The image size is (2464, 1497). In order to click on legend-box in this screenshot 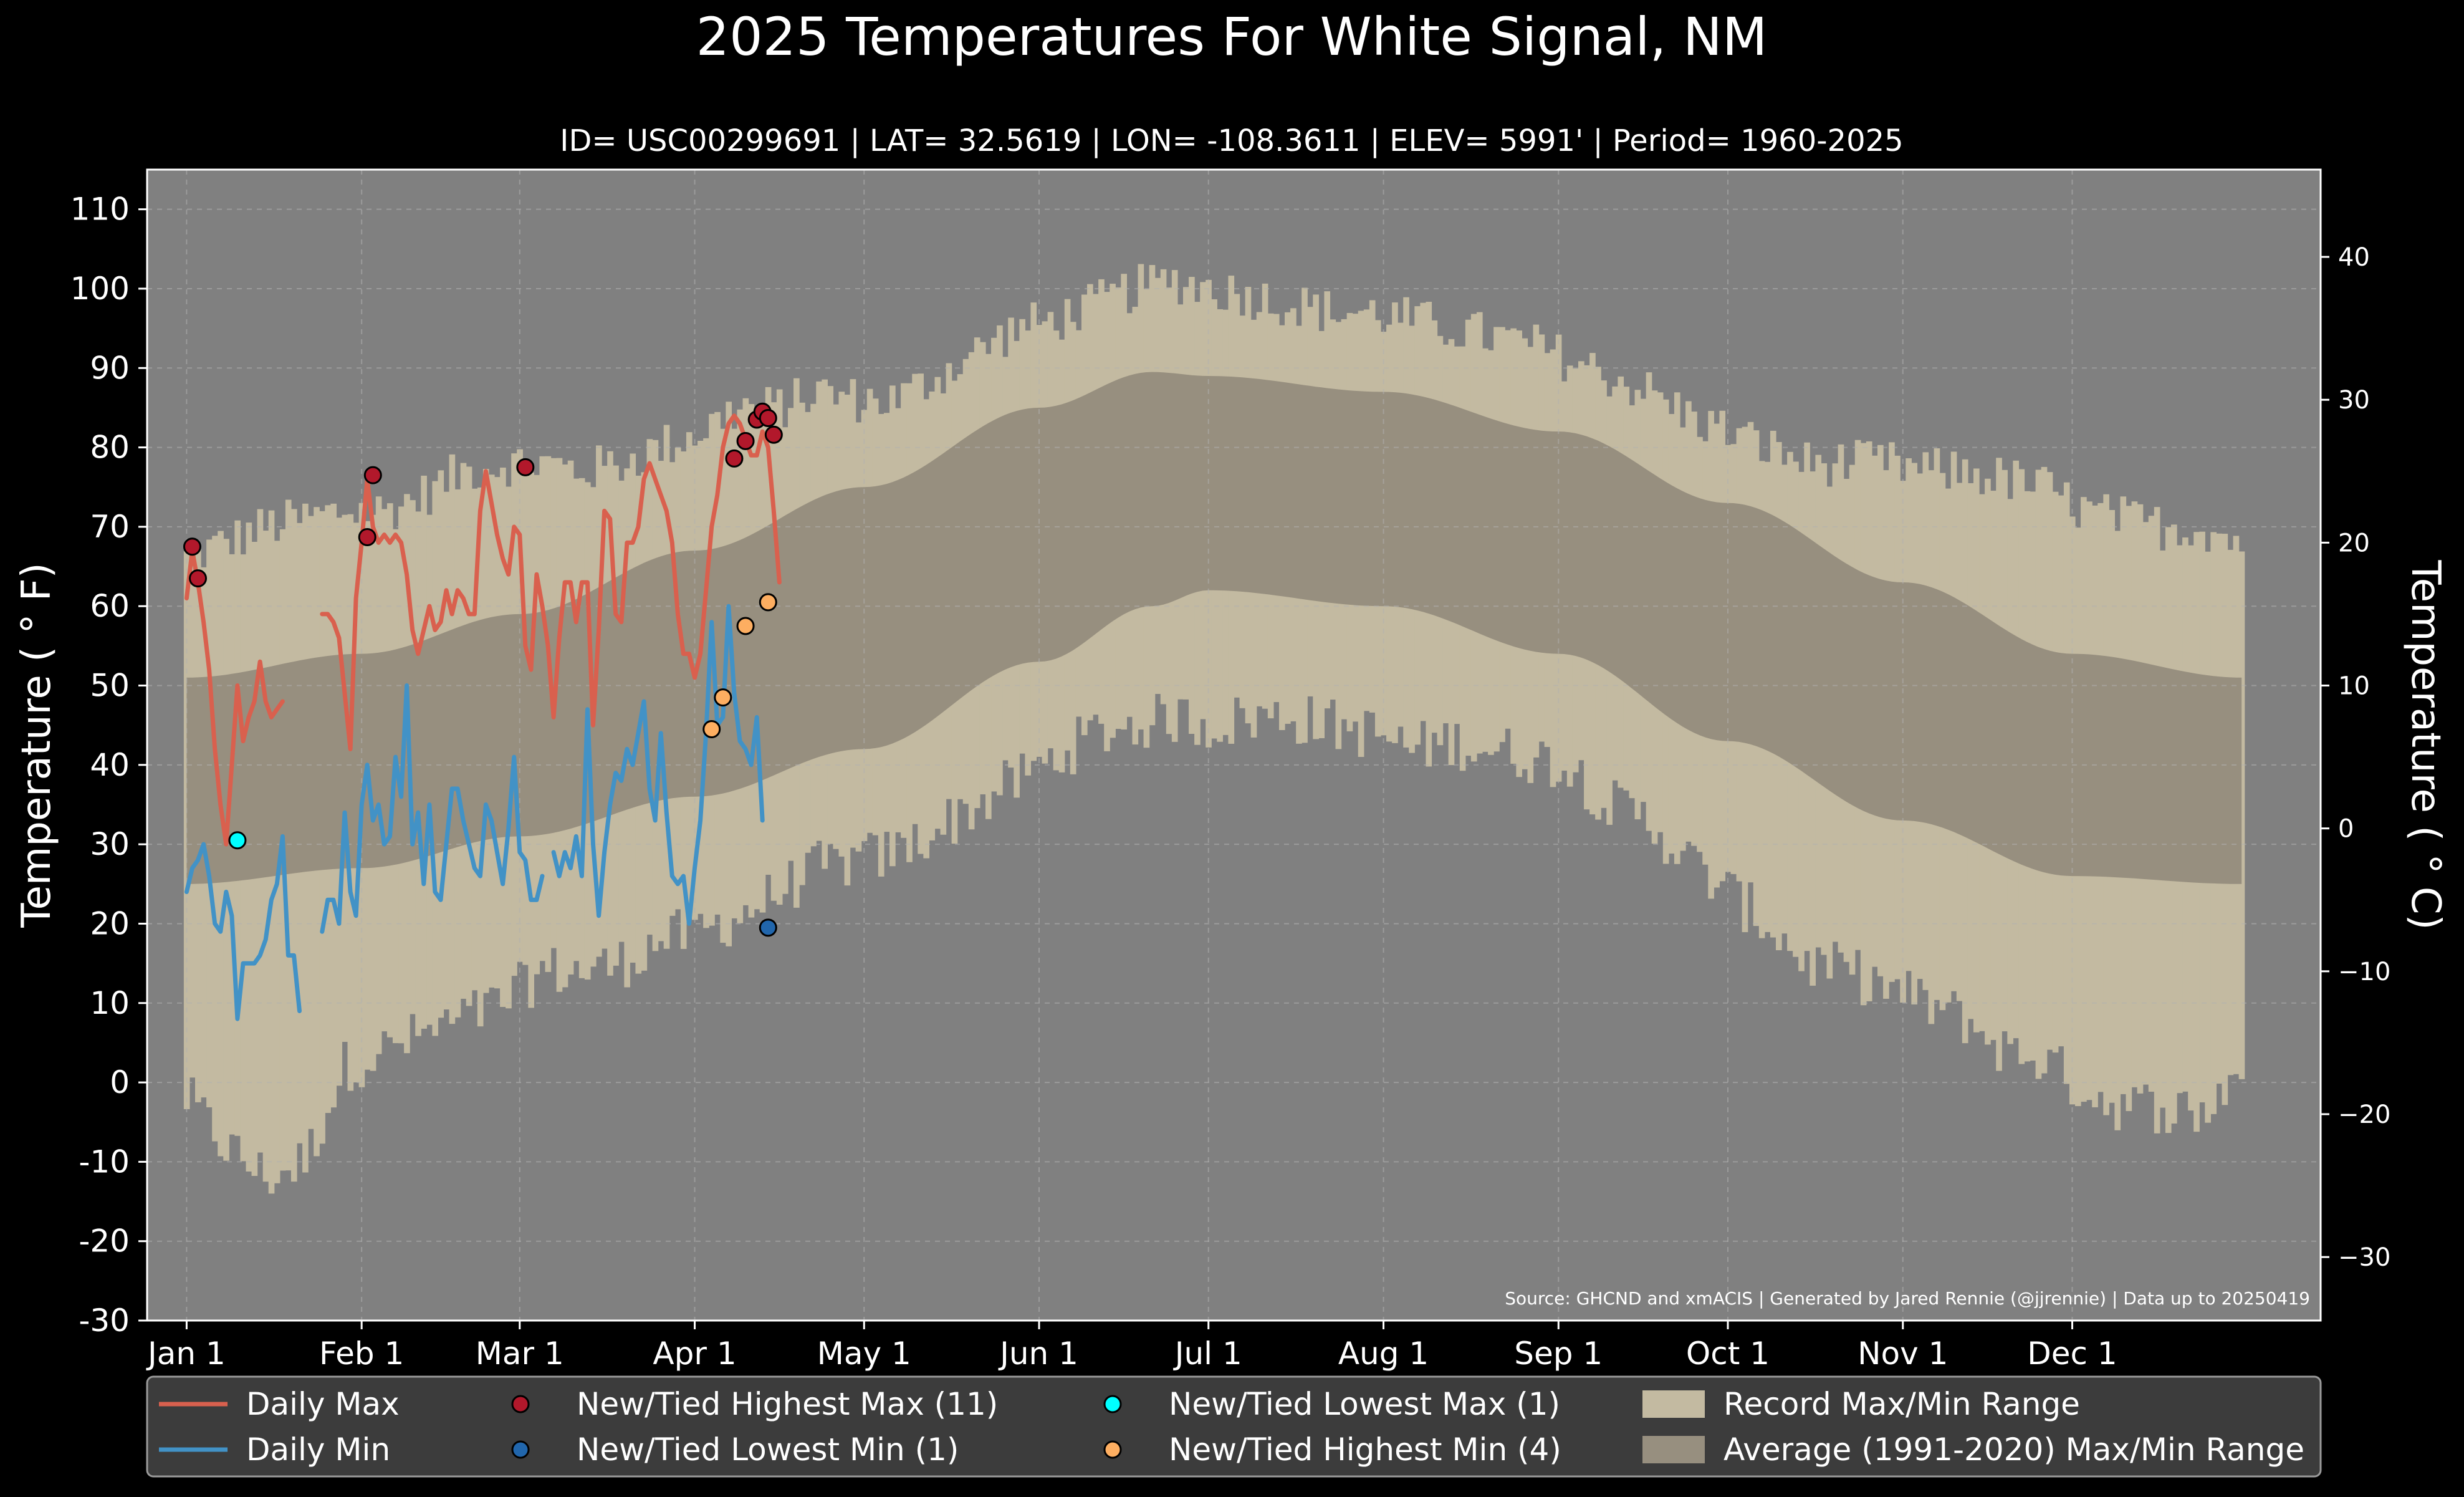, I will do `click(1234, 1426)`.